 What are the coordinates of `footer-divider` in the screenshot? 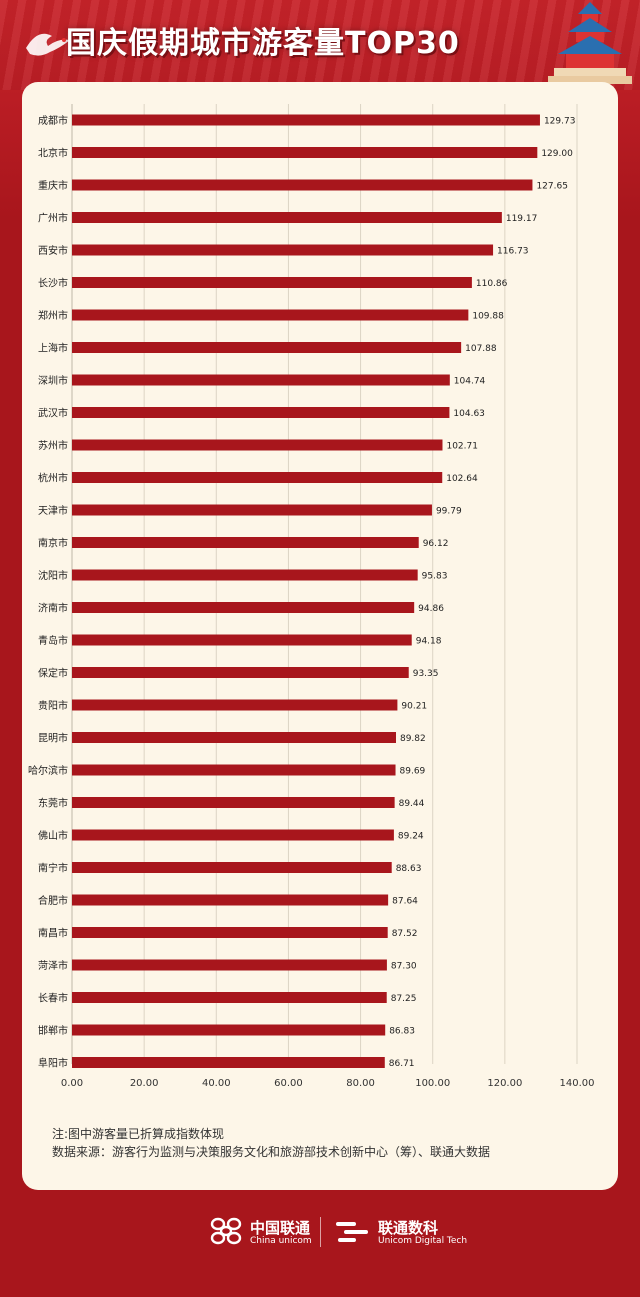 It's located at (320, 1232).